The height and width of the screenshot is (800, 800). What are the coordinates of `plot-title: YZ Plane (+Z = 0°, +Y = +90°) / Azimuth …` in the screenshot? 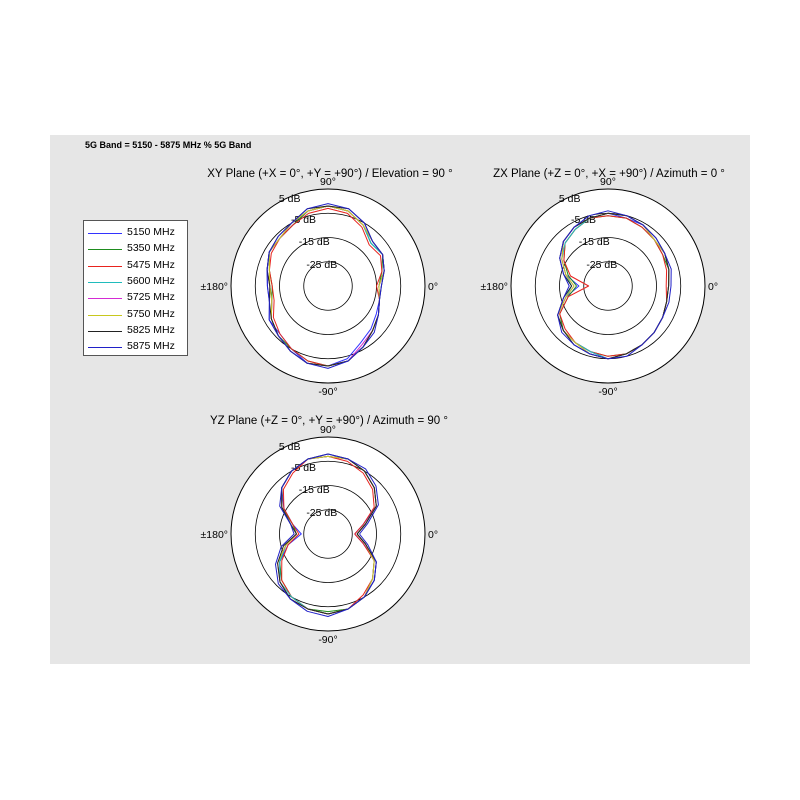 It's located at (329, 421).